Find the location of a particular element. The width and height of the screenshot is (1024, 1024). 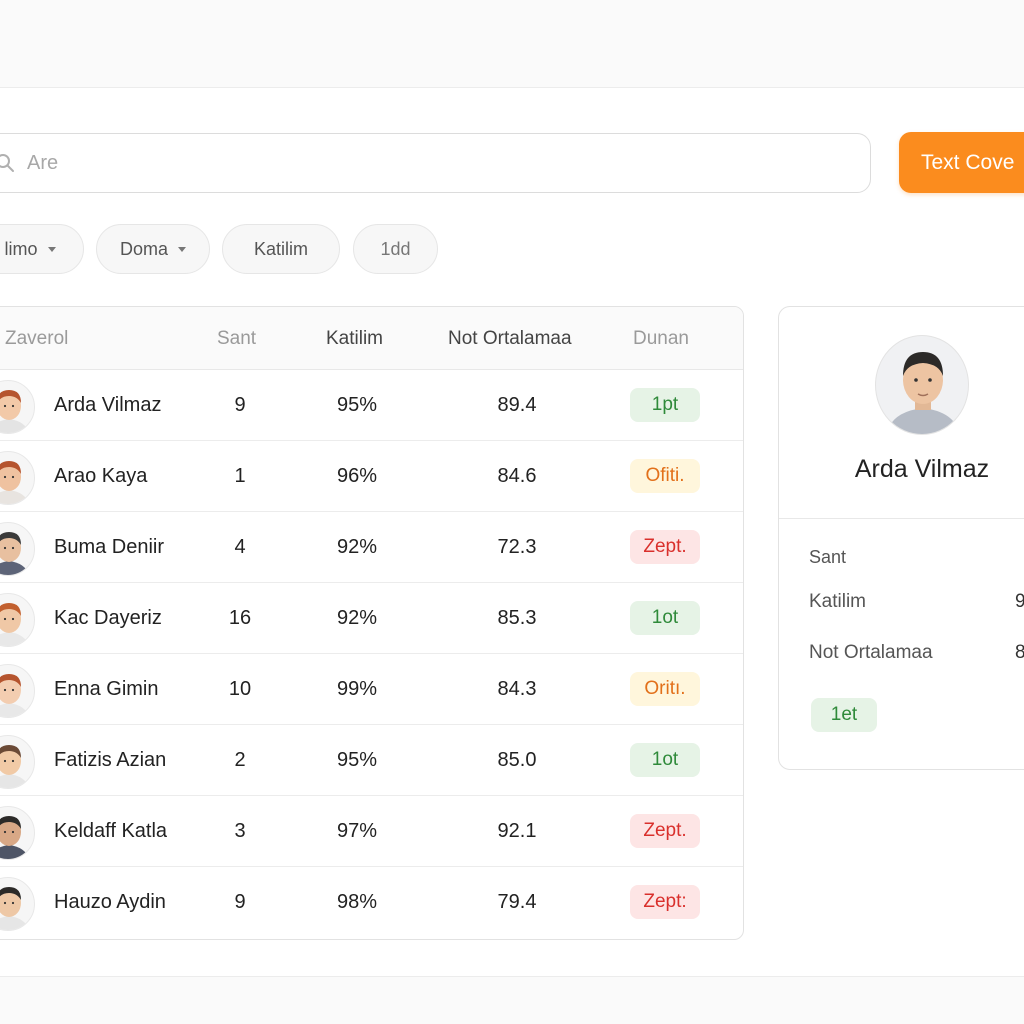

top-bar is located at coordinates (512, 44).